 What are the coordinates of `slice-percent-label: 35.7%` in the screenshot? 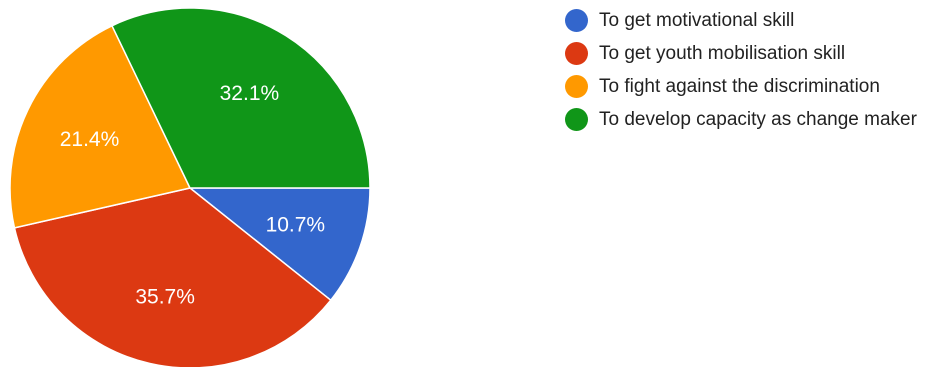 It's located at (165, 296).